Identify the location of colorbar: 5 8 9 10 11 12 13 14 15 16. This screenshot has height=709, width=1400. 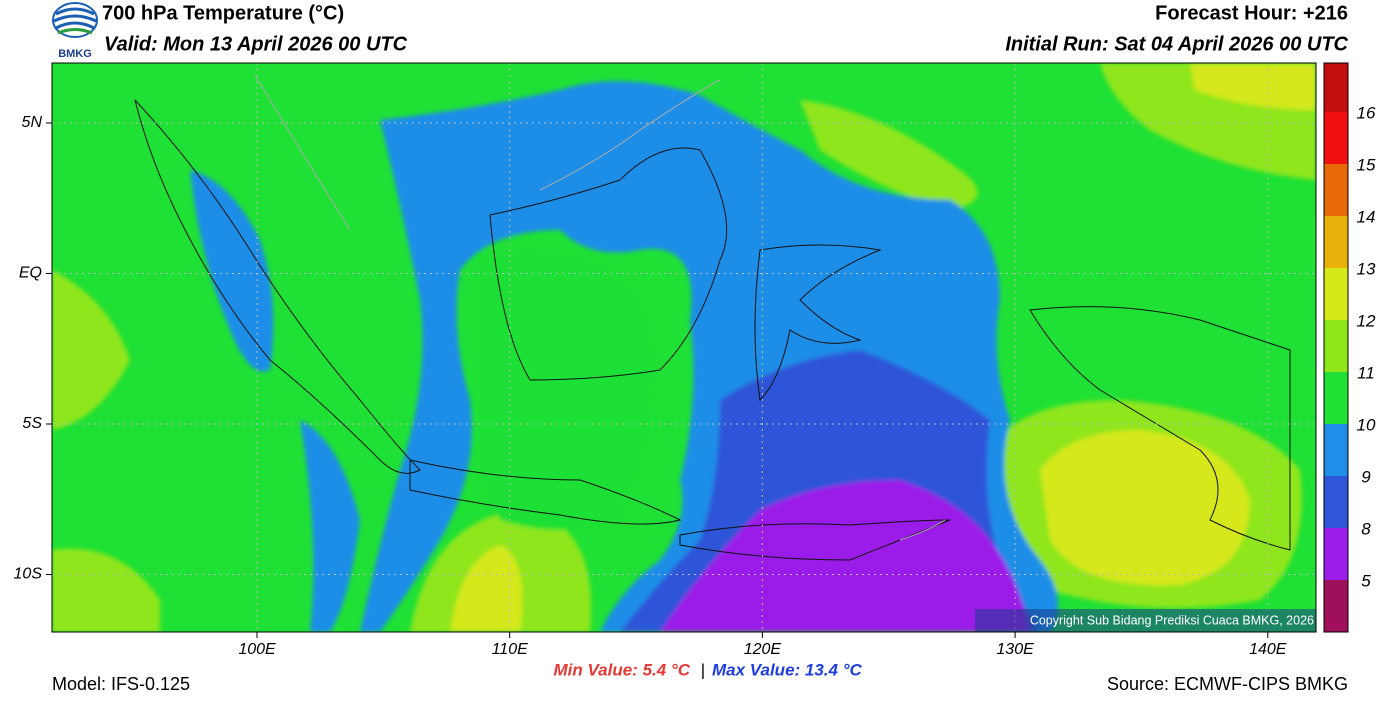
(1349, 347).